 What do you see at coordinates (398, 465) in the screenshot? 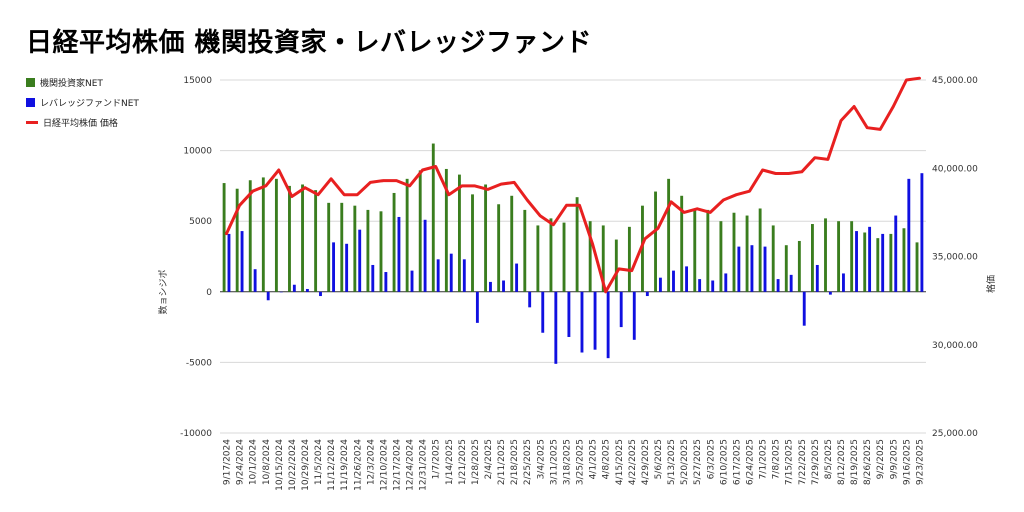
I see `x-tick-label: 12/17/2024` at bounding box center [398, 465].